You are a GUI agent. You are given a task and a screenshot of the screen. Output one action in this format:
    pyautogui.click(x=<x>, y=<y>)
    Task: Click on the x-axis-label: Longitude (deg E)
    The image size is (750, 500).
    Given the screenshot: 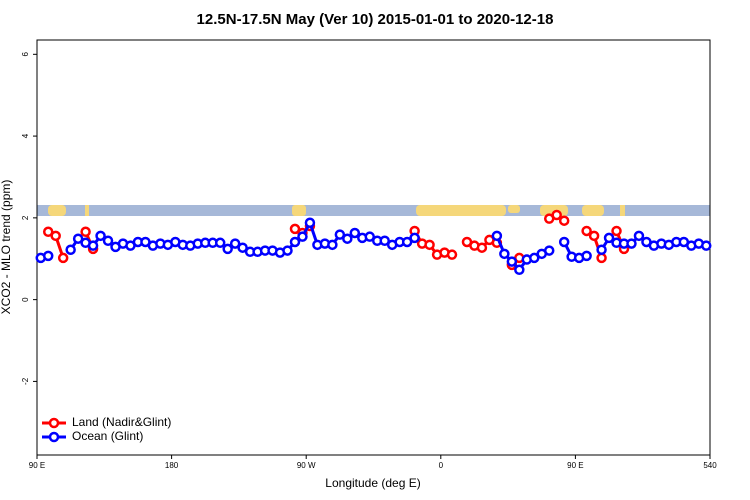 What is the action you would take?
    pyautogui.click(x=372, y=483)
    